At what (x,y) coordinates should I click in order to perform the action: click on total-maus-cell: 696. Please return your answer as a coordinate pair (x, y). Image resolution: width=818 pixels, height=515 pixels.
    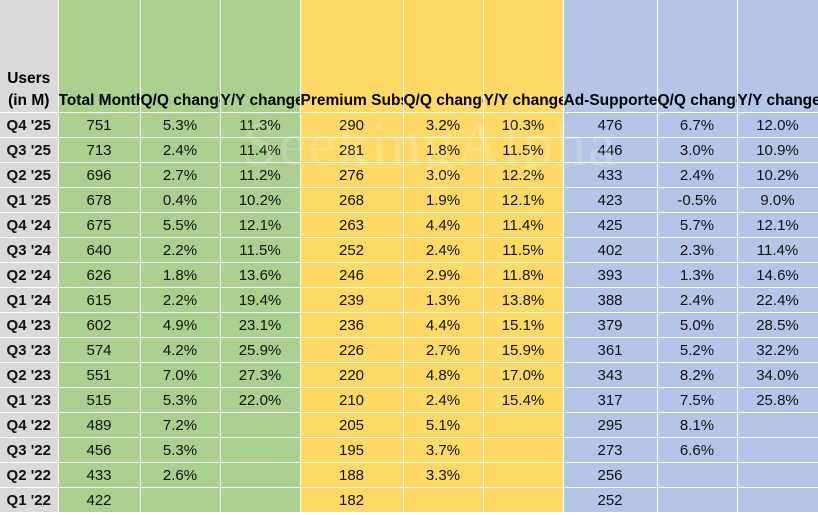
    Looking at the image, I should click on (99, 175).